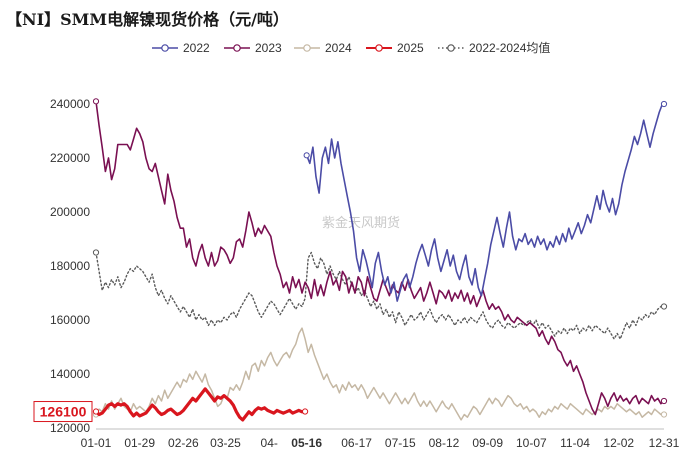 The height and width of the screenshot is (455, 700). Describe the element at coordinates (70, 428) in the screenshot. I see `y-tick-label-120000: 120000` at that location.